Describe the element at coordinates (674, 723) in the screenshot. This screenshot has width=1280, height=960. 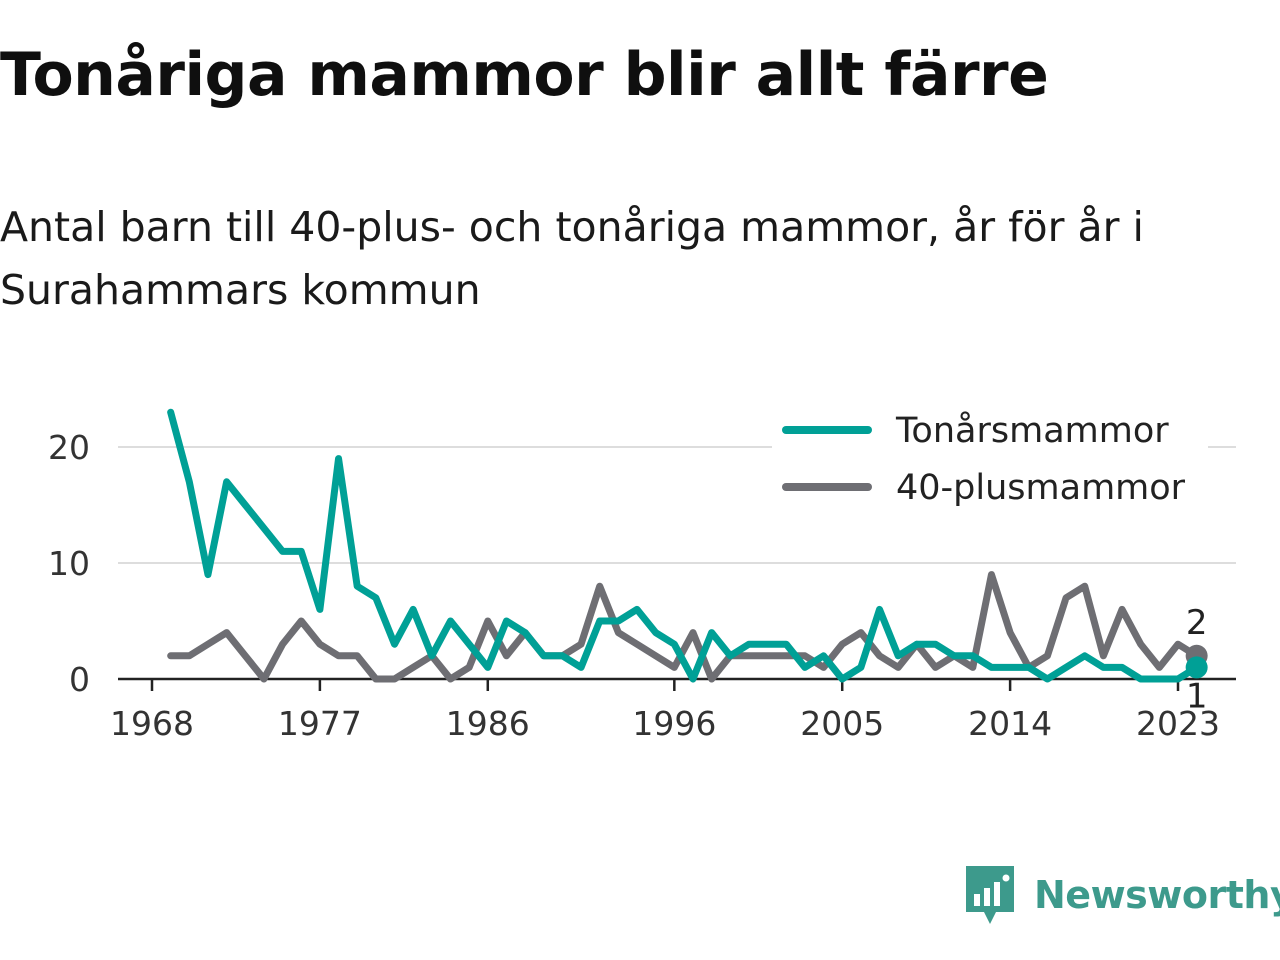
I see `x-tick-label: 1996` at that location.